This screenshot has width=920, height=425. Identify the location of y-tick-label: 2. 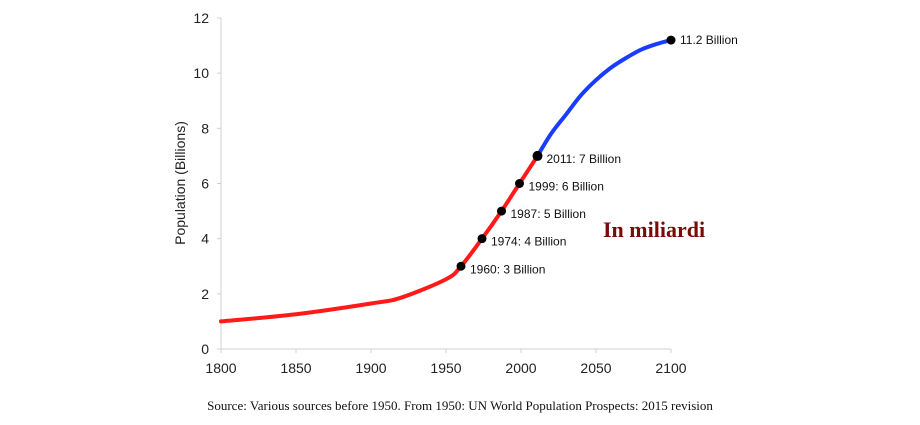
(205, 294).